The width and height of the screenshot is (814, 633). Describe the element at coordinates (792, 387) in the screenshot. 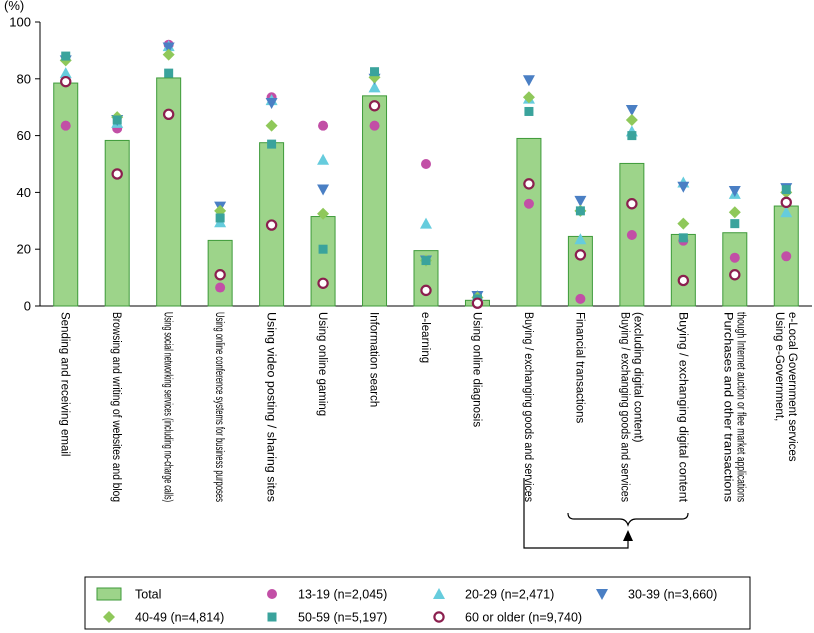

I see `category-label-line: e-Local Government services` at that location.